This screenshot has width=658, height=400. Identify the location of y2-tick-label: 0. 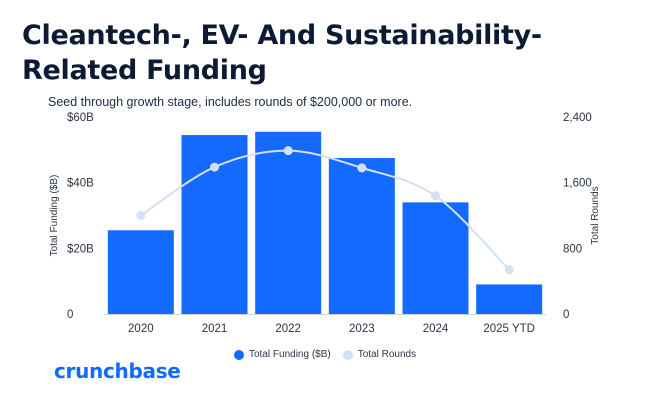
(566, 315).